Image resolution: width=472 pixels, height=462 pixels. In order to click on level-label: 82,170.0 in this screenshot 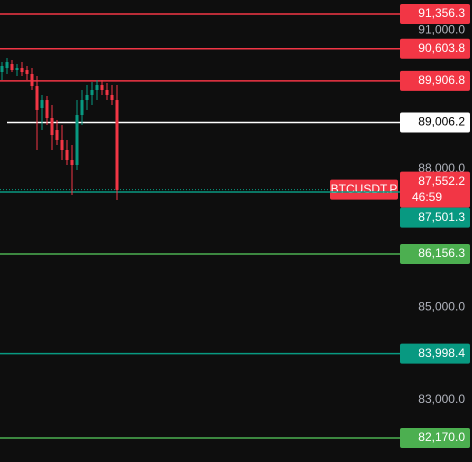, I will do `click(441, 437)`.